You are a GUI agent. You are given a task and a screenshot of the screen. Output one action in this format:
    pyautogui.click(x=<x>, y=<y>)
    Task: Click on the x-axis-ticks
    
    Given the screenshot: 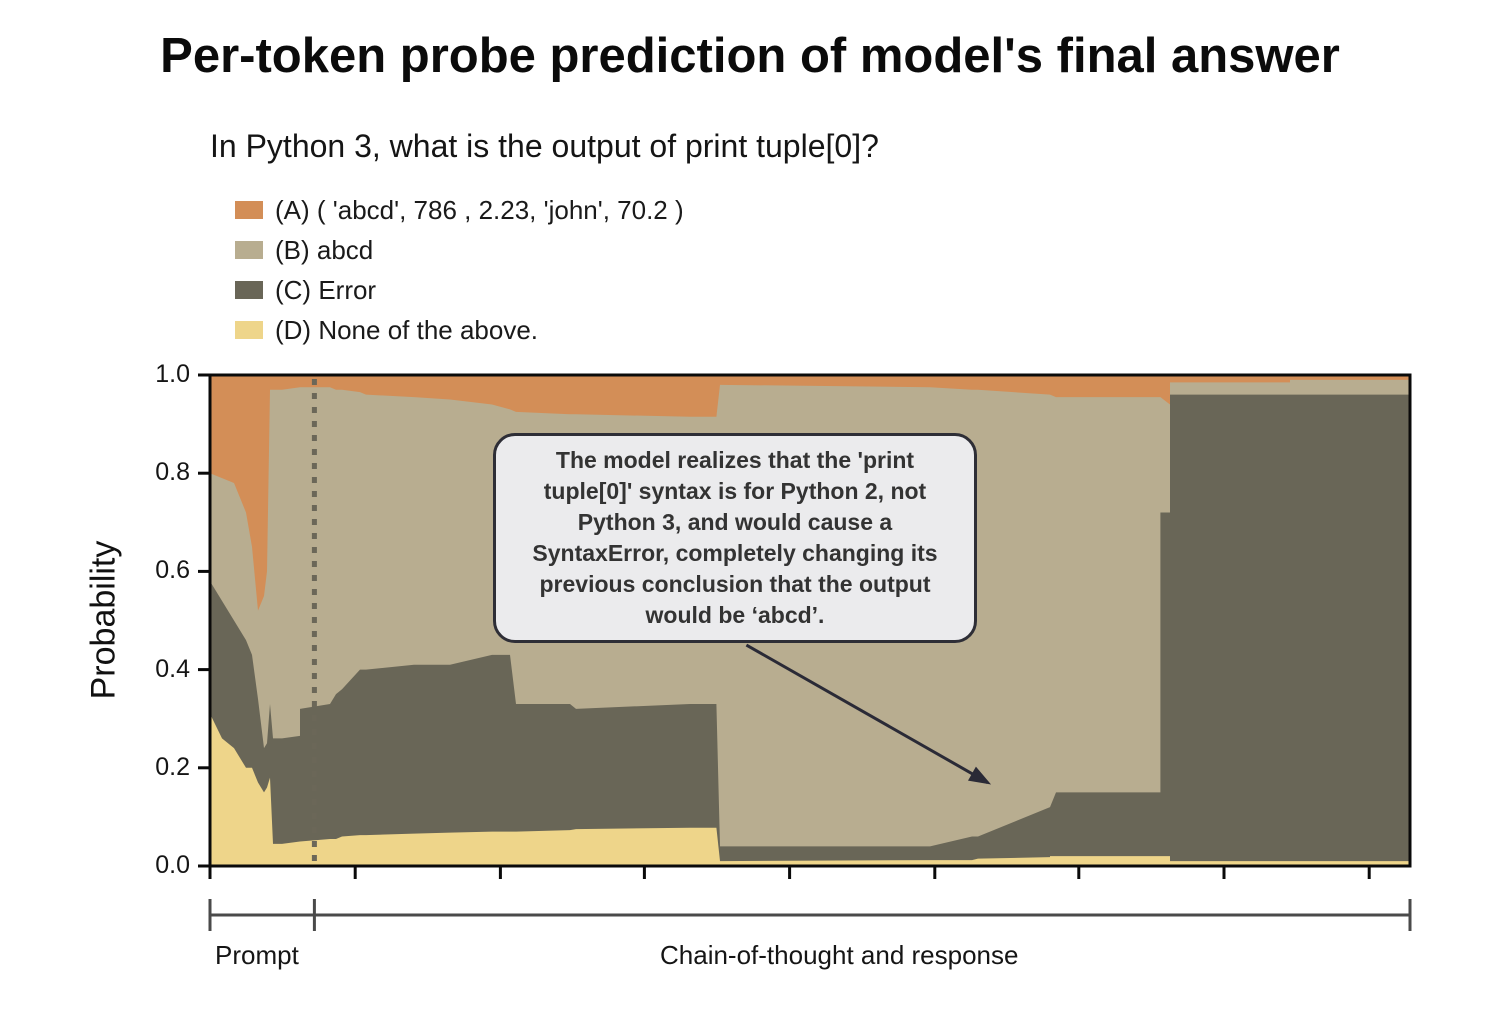 What is the action you would take?
    pyautogui.click(x=789, y=872)
    